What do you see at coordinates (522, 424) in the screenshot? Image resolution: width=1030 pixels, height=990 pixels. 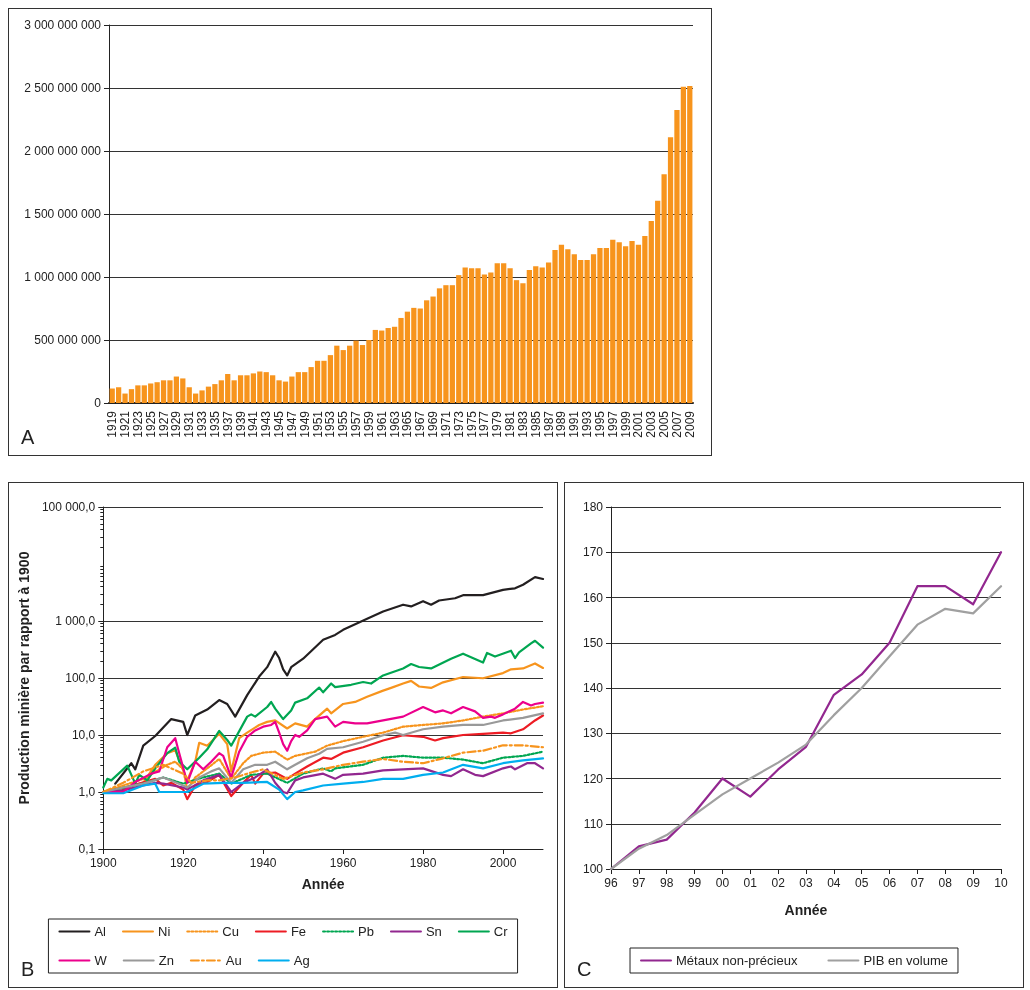 I see `x-tick-label: 1983` at bounding box center [522, 424].